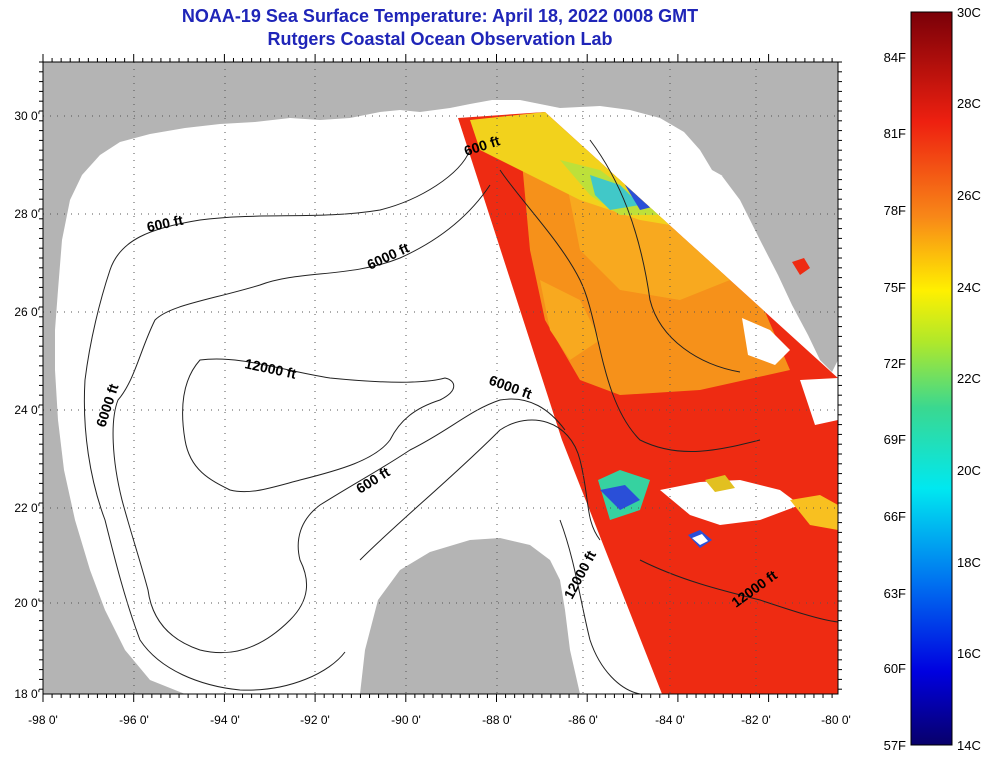  I want to click on florida-peninsula-land, so click(780, 217).